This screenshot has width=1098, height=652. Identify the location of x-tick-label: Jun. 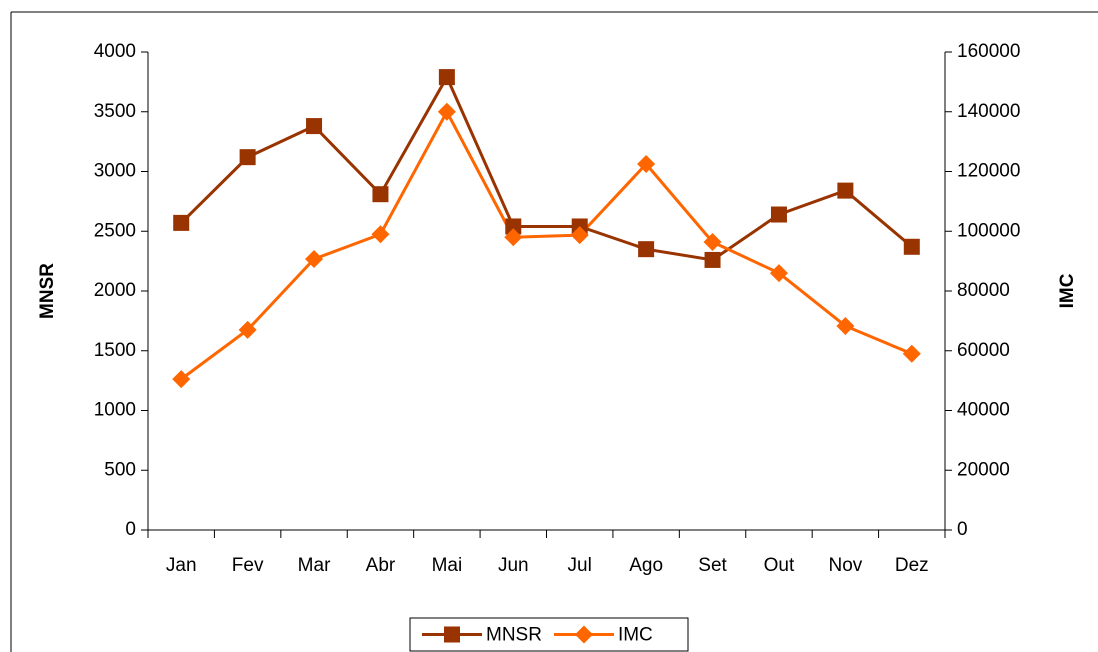
(513, 565).